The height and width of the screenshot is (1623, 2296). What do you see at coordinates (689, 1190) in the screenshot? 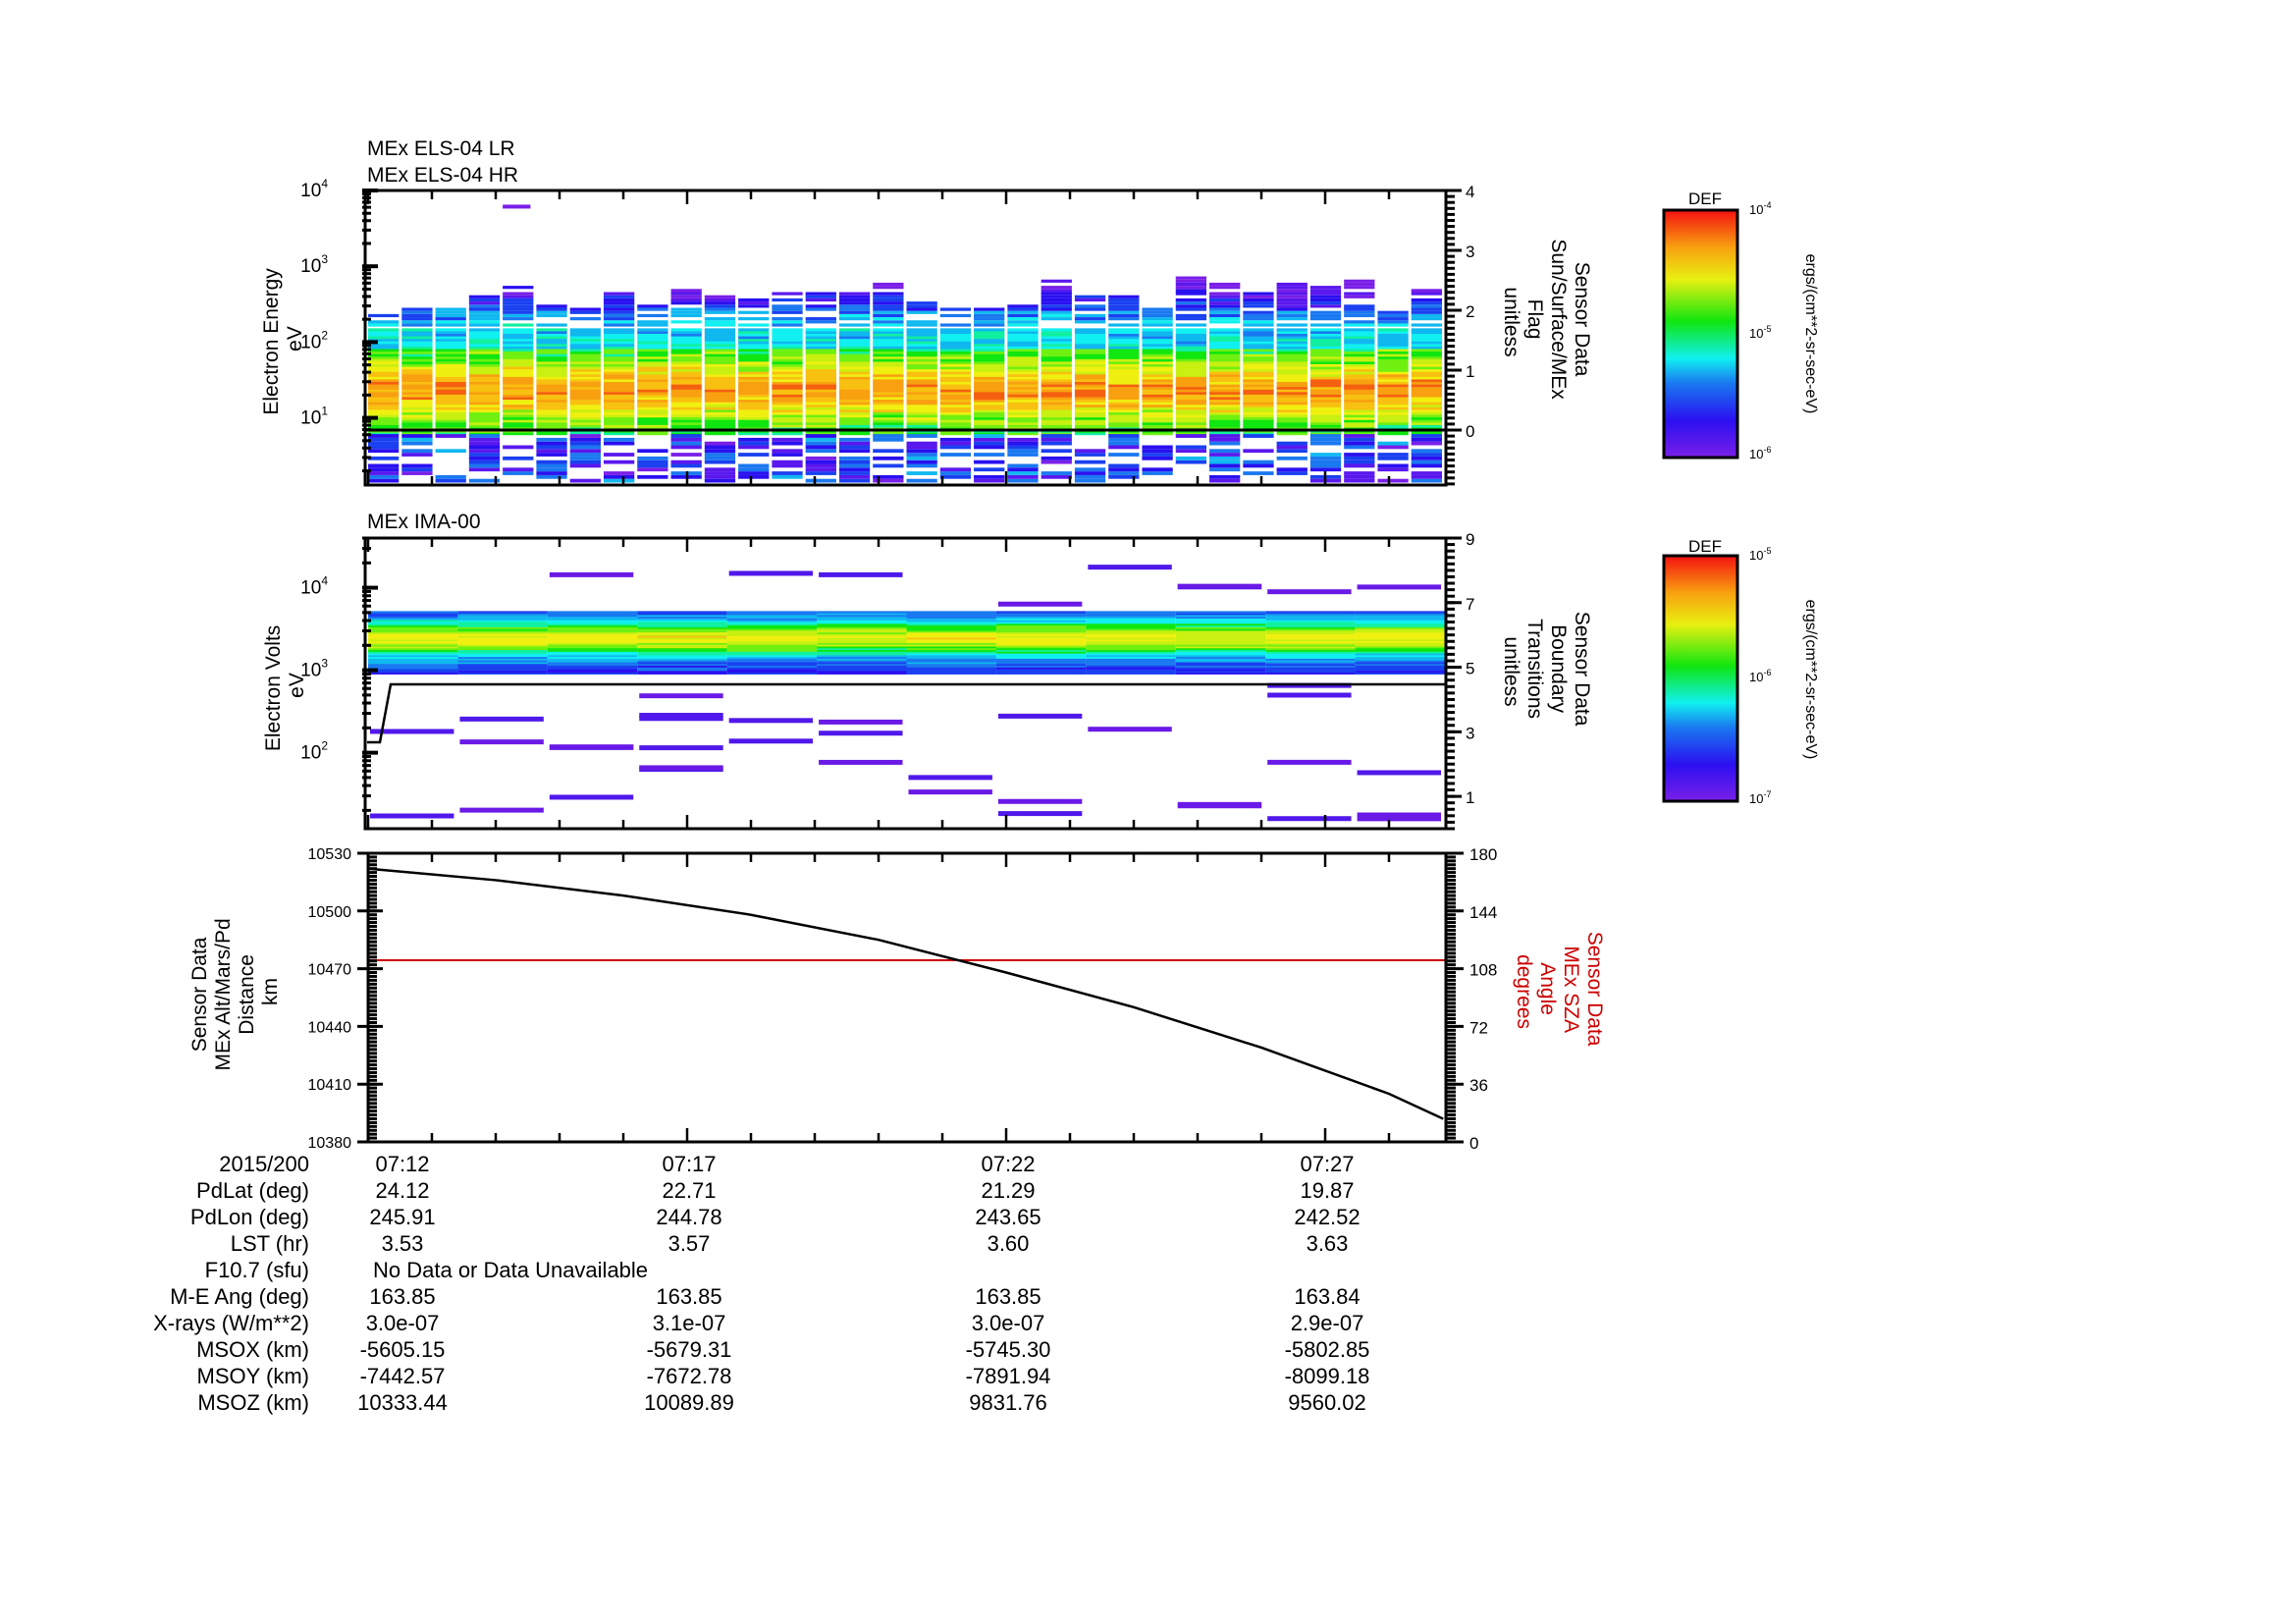
I see `ephemeris-value: 22.71` at bounding box center [689, 1190].